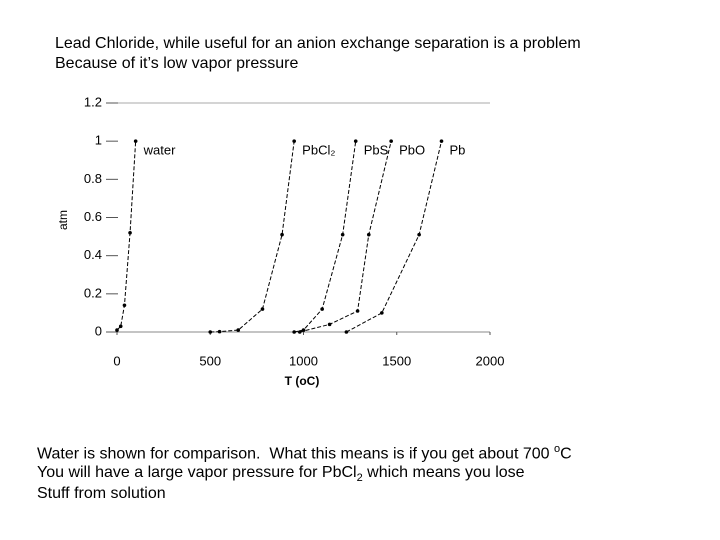 This screenshot has width=720, height=540. Describe the element at coordinates (93, 101) in the screenshot. I see `y-tick-label: 1.2` at that location.